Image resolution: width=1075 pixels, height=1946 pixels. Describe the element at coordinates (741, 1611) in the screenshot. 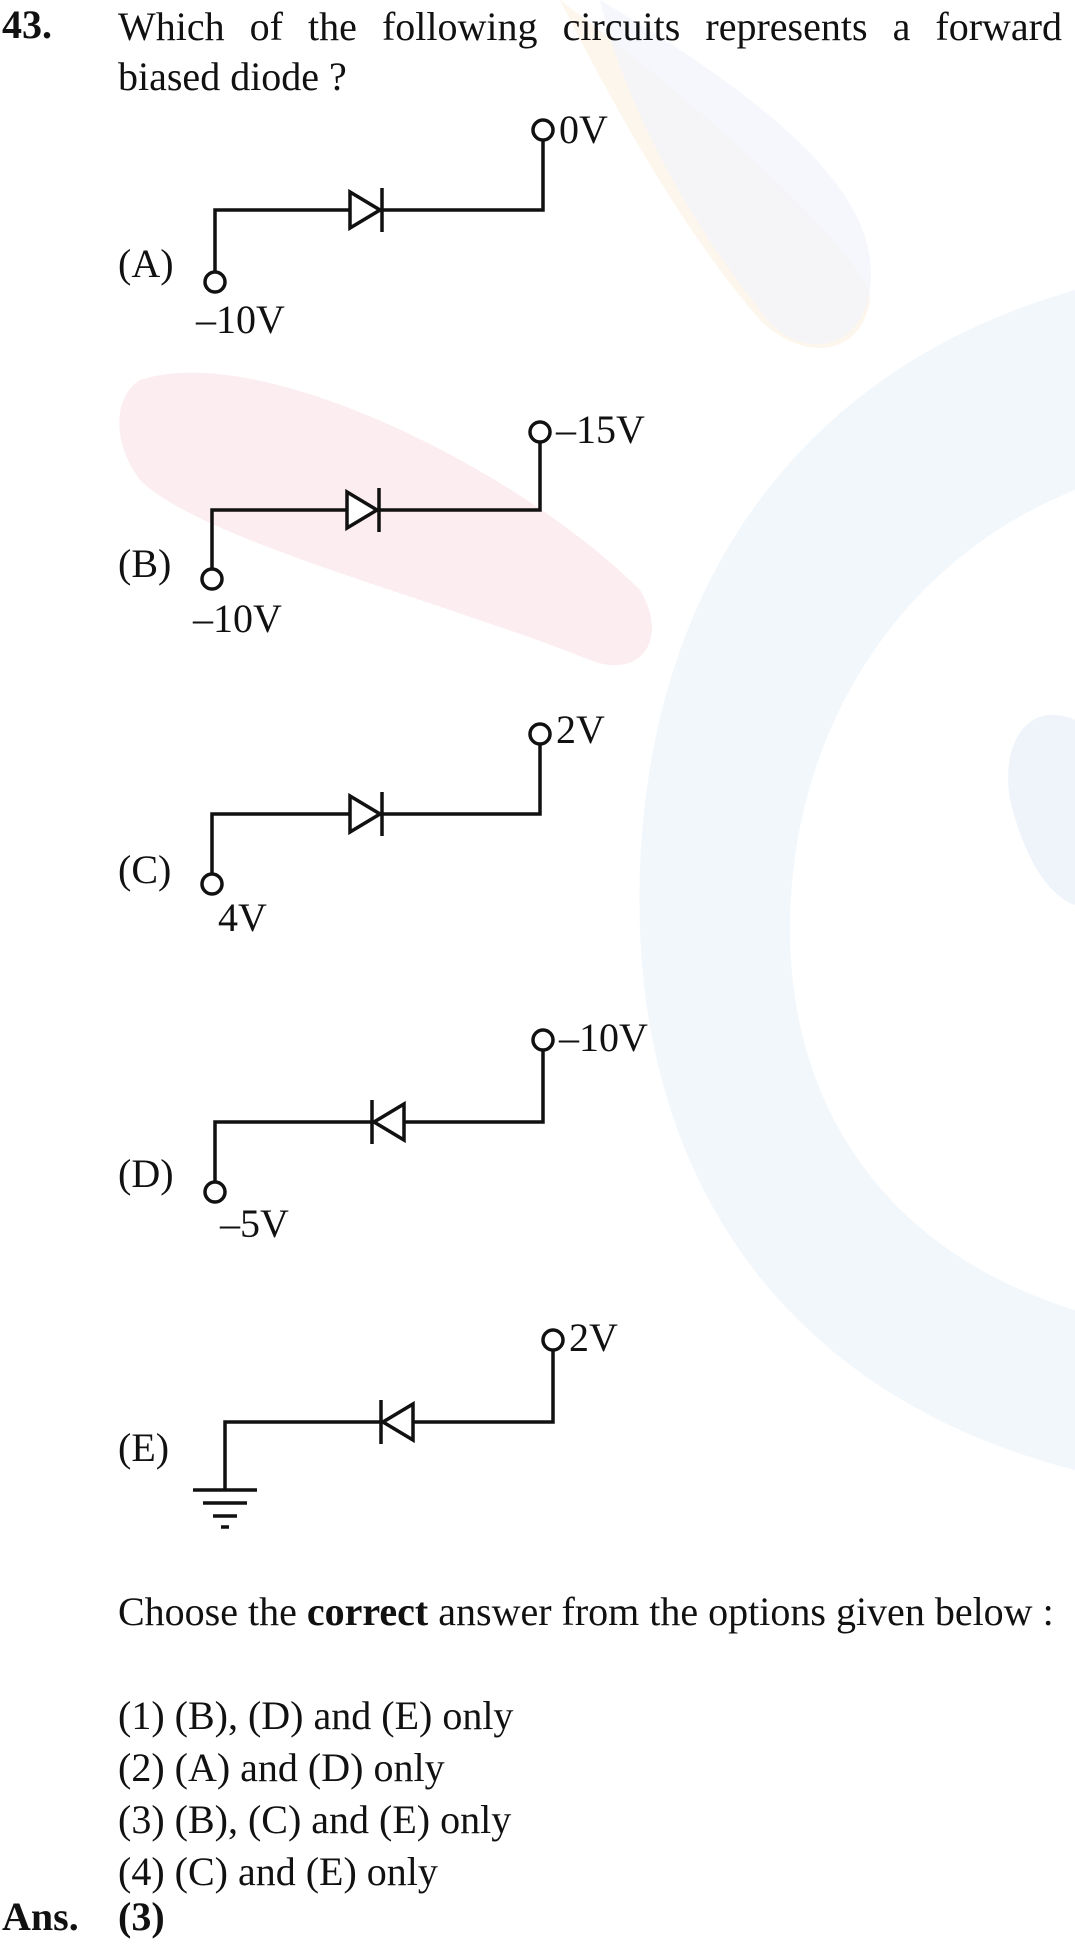

I see `instruction-suffix: answer from the options given below :` at that location.